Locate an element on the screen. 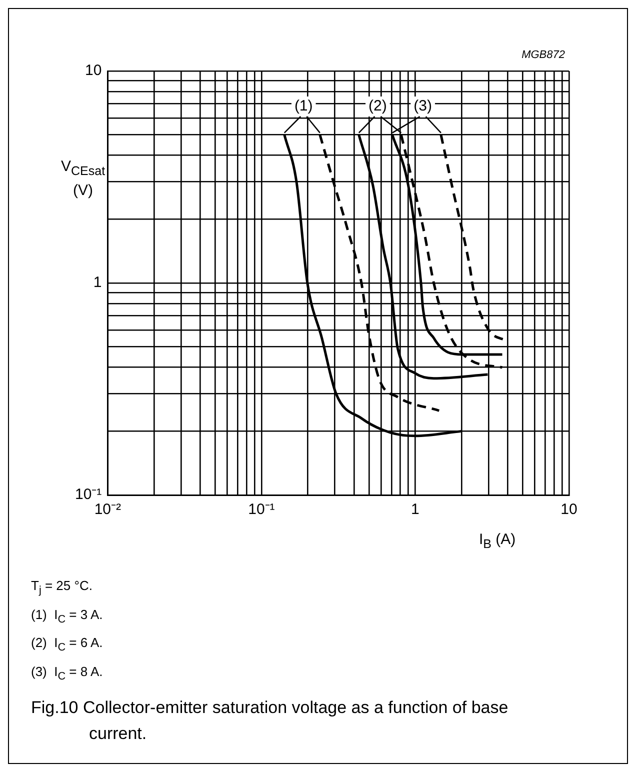 The width and height of the screenshot is (638, 774). y-tick-label: 1 is located at coordinates (97, 283).